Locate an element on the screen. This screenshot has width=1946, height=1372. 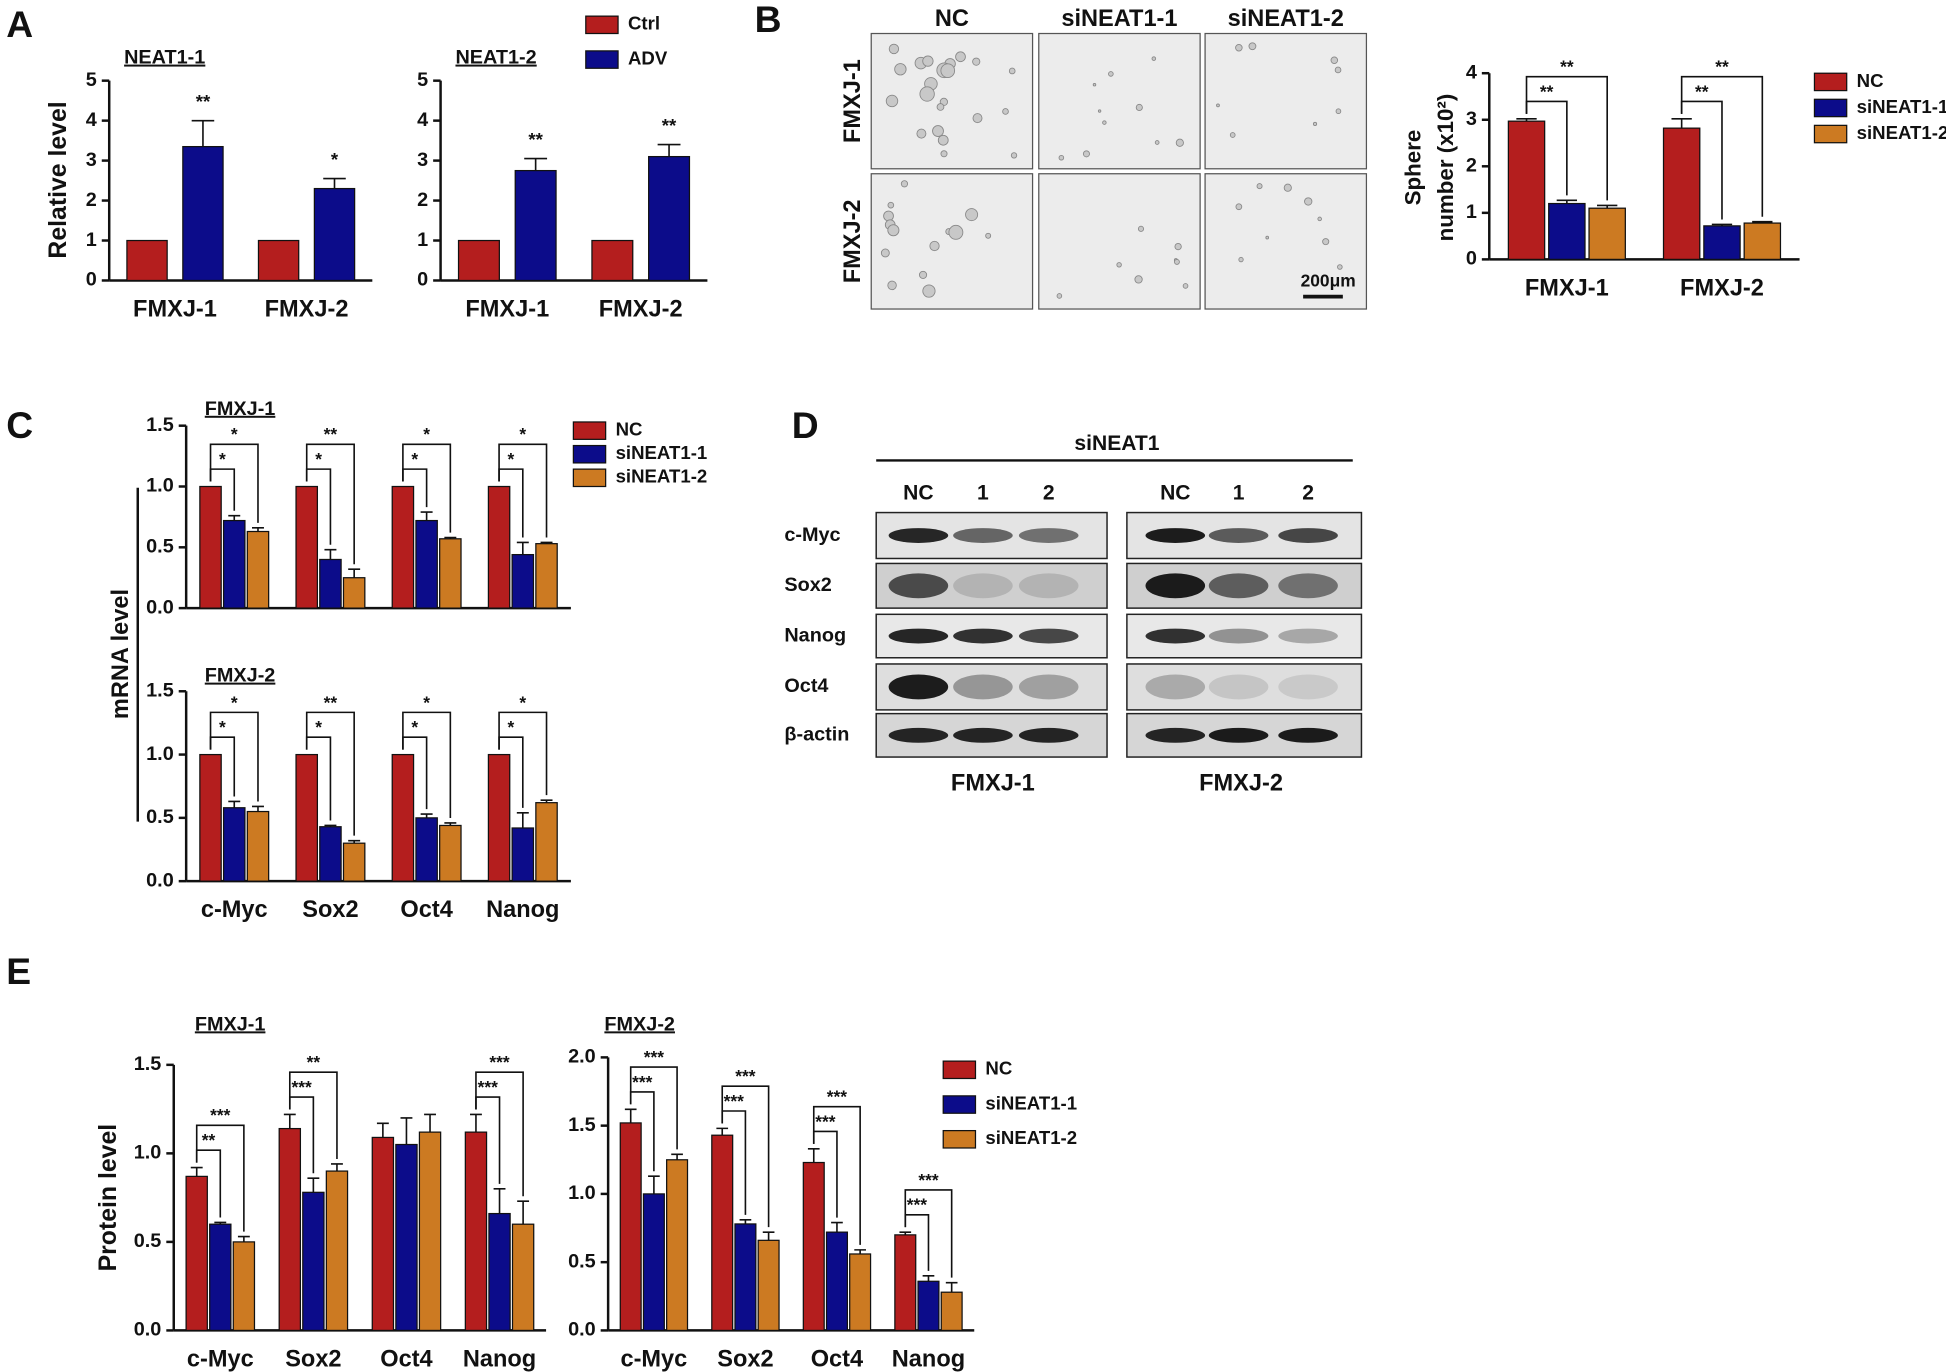
x-tick-label: Oct4 is located at coordinates (406, 1358).